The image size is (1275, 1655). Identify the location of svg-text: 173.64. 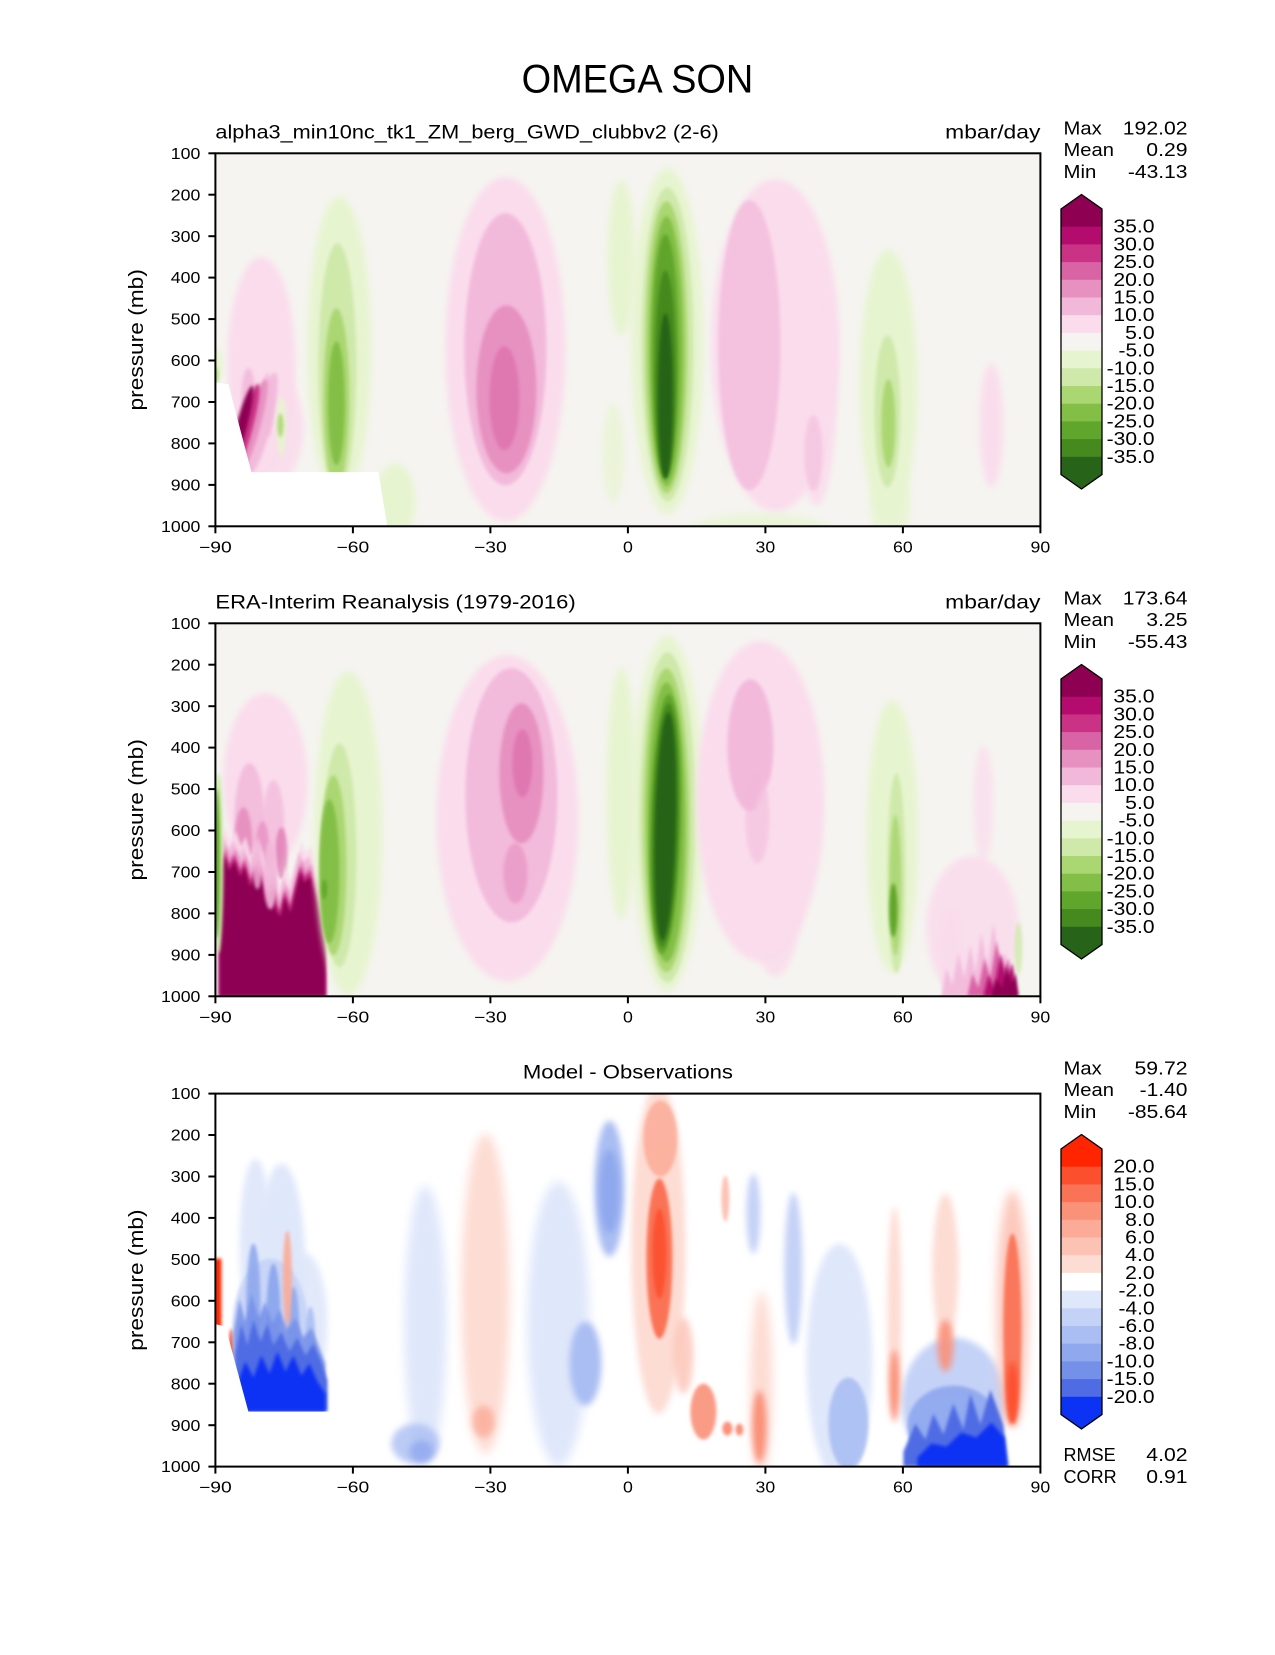
(1155, 597).